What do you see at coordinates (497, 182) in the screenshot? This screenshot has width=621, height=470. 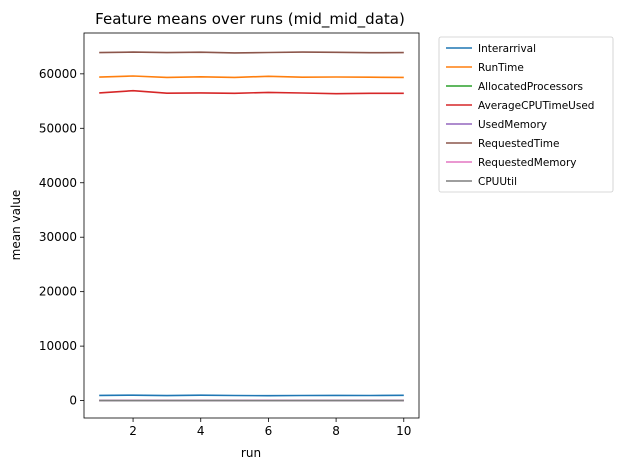 I see `legend-label: CPUUtil` at bounding box center [497, 182].